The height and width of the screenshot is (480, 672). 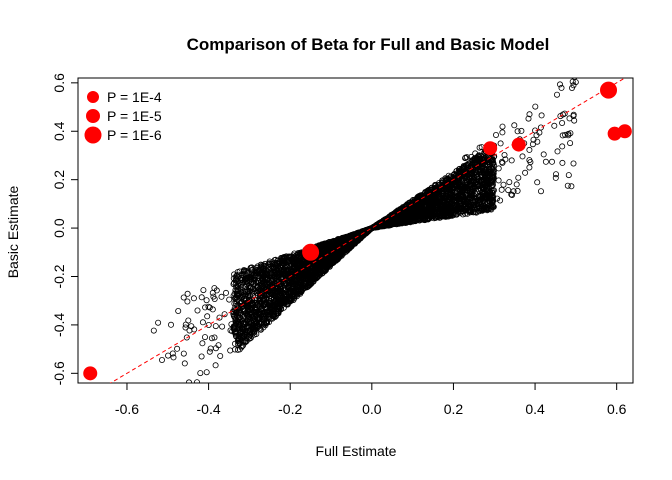 I want to click on legend-label-1: P = 1E-5, so click(x=134, y=116).